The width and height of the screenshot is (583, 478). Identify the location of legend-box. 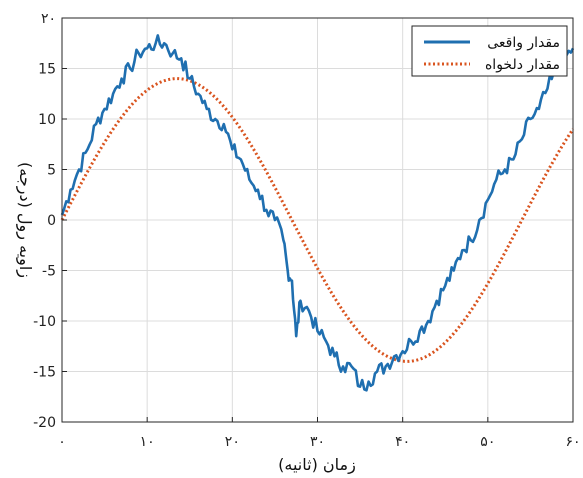
(489, 51).